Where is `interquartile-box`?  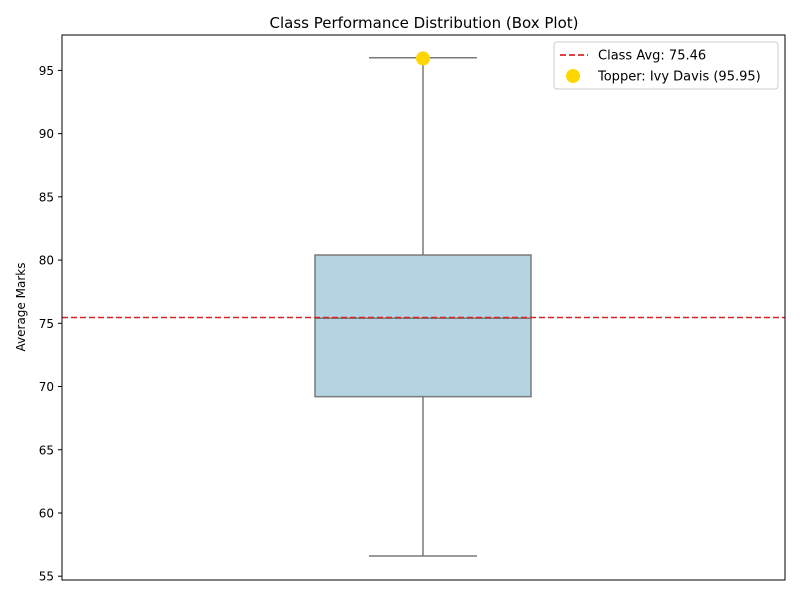
interquartile-box is located at coordinates (423, 326).